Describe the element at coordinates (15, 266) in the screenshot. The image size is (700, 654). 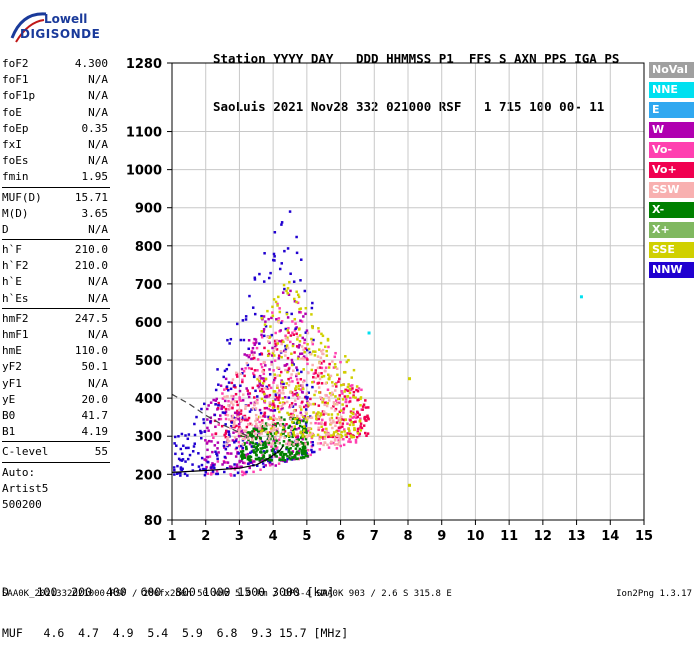
I see `param-name: h`F2` at that location.